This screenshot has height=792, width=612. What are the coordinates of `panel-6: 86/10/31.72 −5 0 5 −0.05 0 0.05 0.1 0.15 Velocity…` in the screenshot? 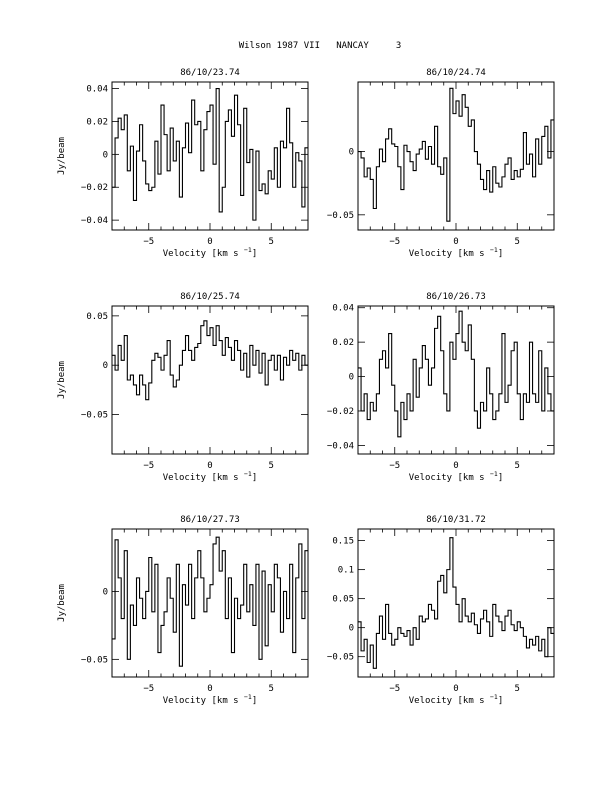 It's located at (441, 610).